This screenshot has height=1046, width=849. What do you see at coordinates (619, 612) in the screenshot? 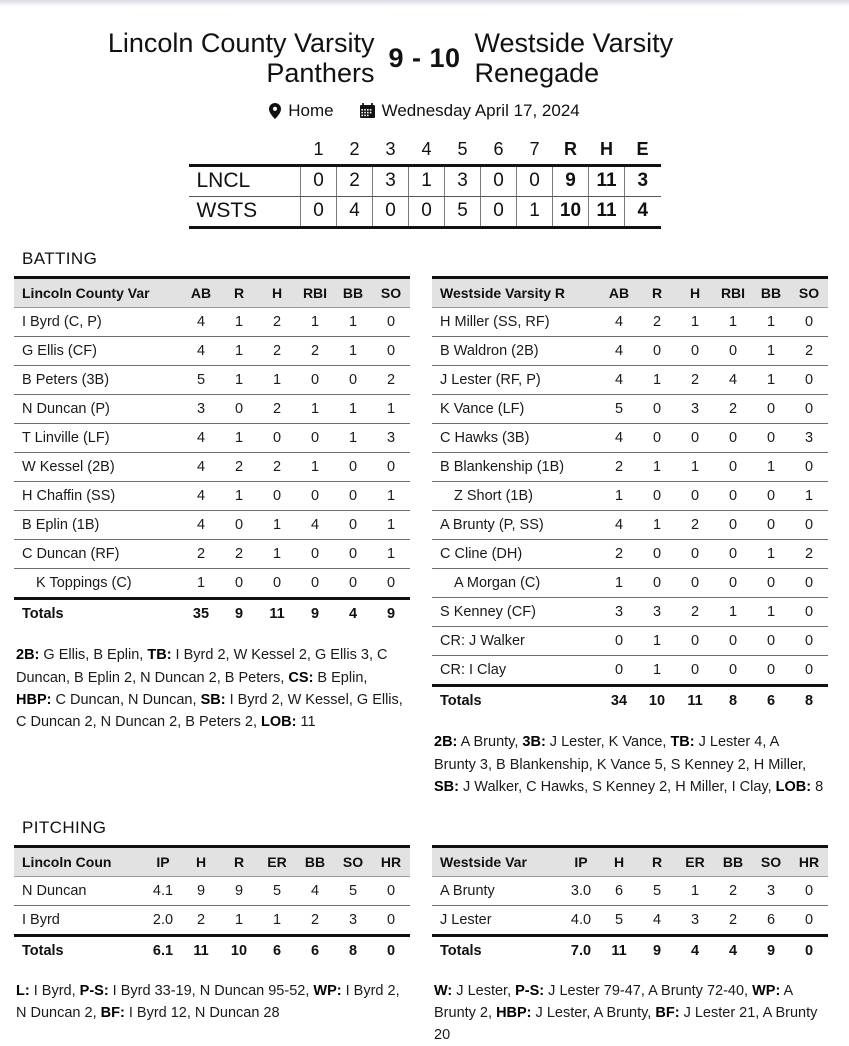
I see `away-batting-stat-ab: 3` at bounding box center [619, 612].